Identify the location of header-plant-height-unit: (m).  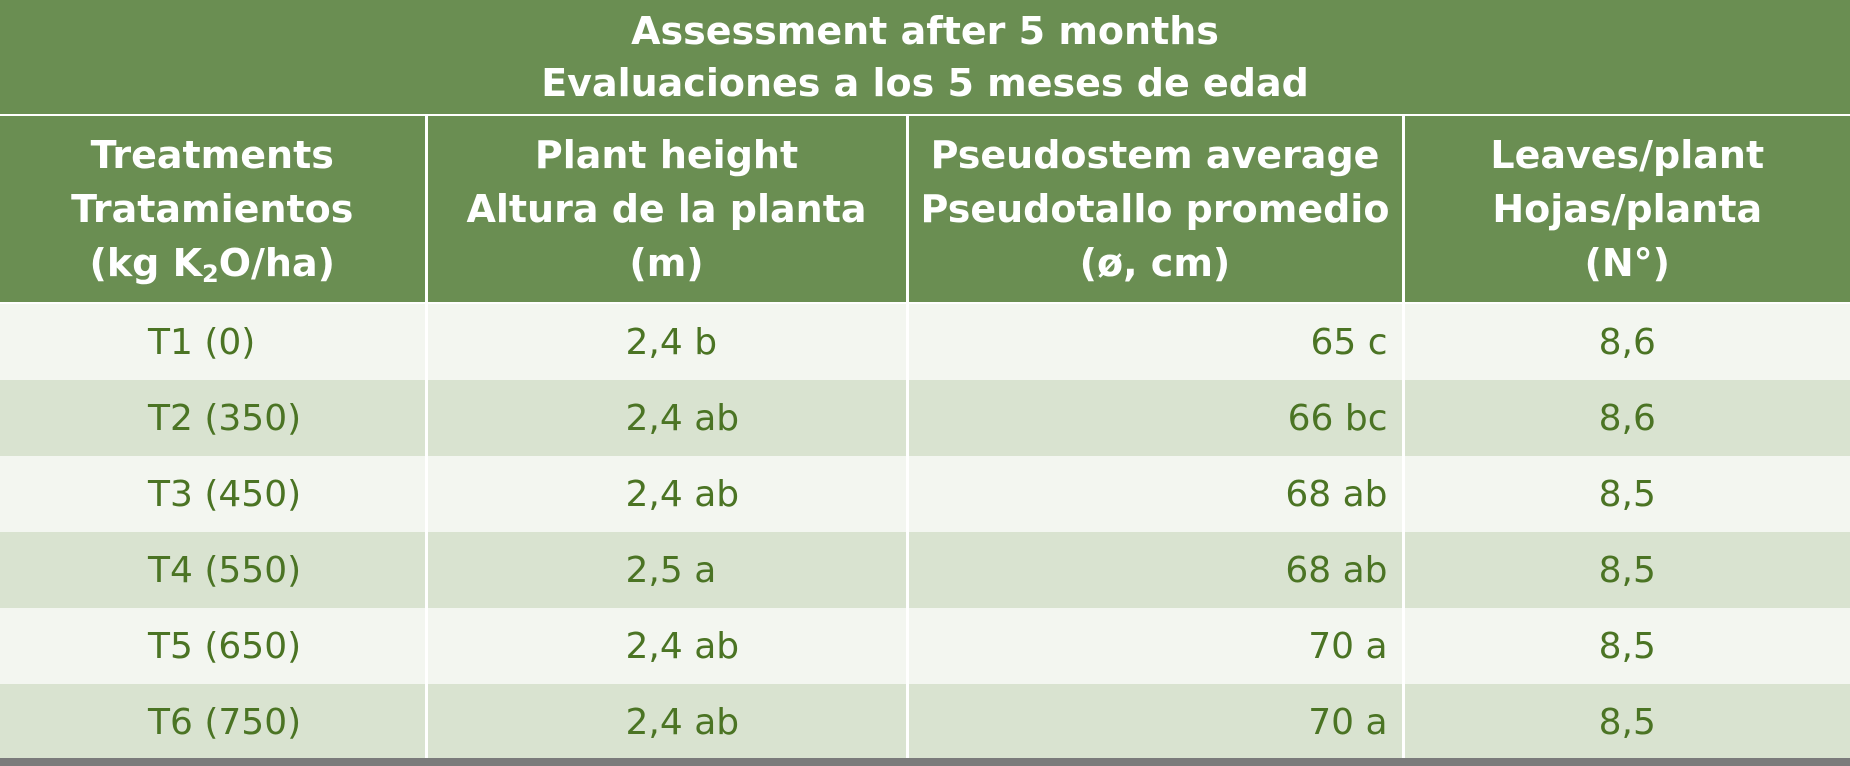
(666, 263).